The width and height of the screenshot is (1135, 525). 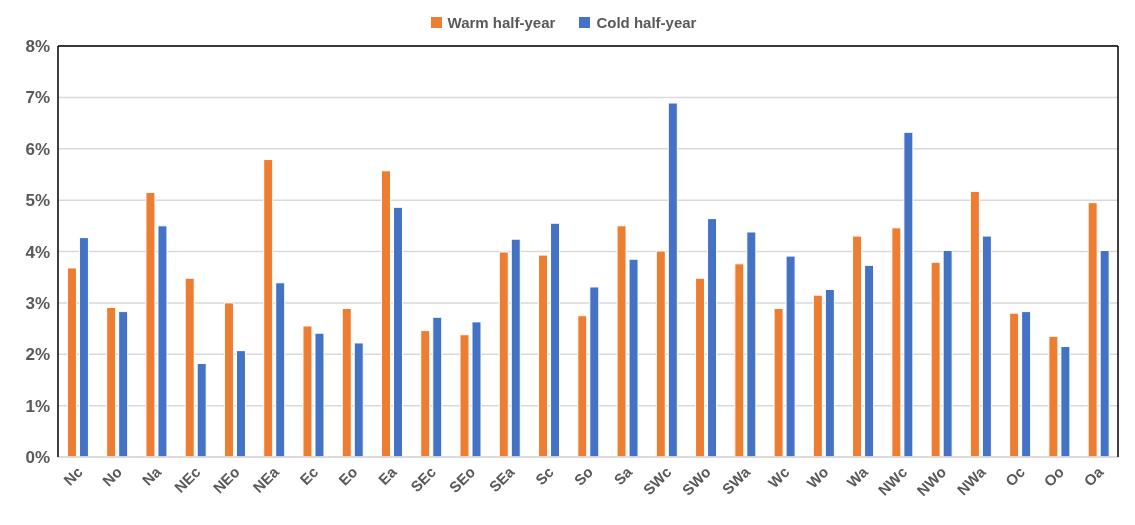 What do you see at coordinates (778, 477) in the screenshot?
I see `x-tick-label: Wc` at bounding box center [778, 477].